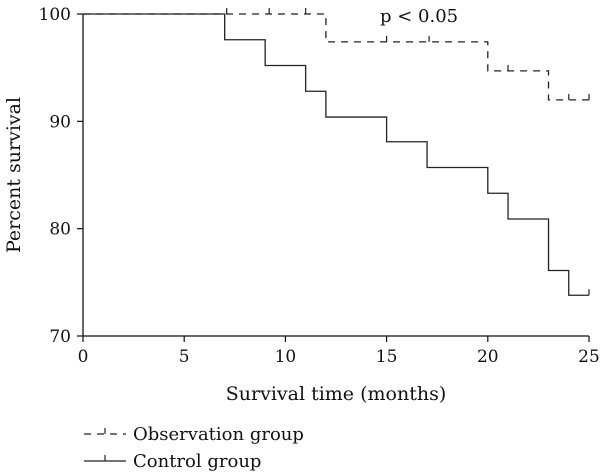 The image size is (600, 472). I want to click on annotation-pvalue: p < 0.05, so click(419, 16).